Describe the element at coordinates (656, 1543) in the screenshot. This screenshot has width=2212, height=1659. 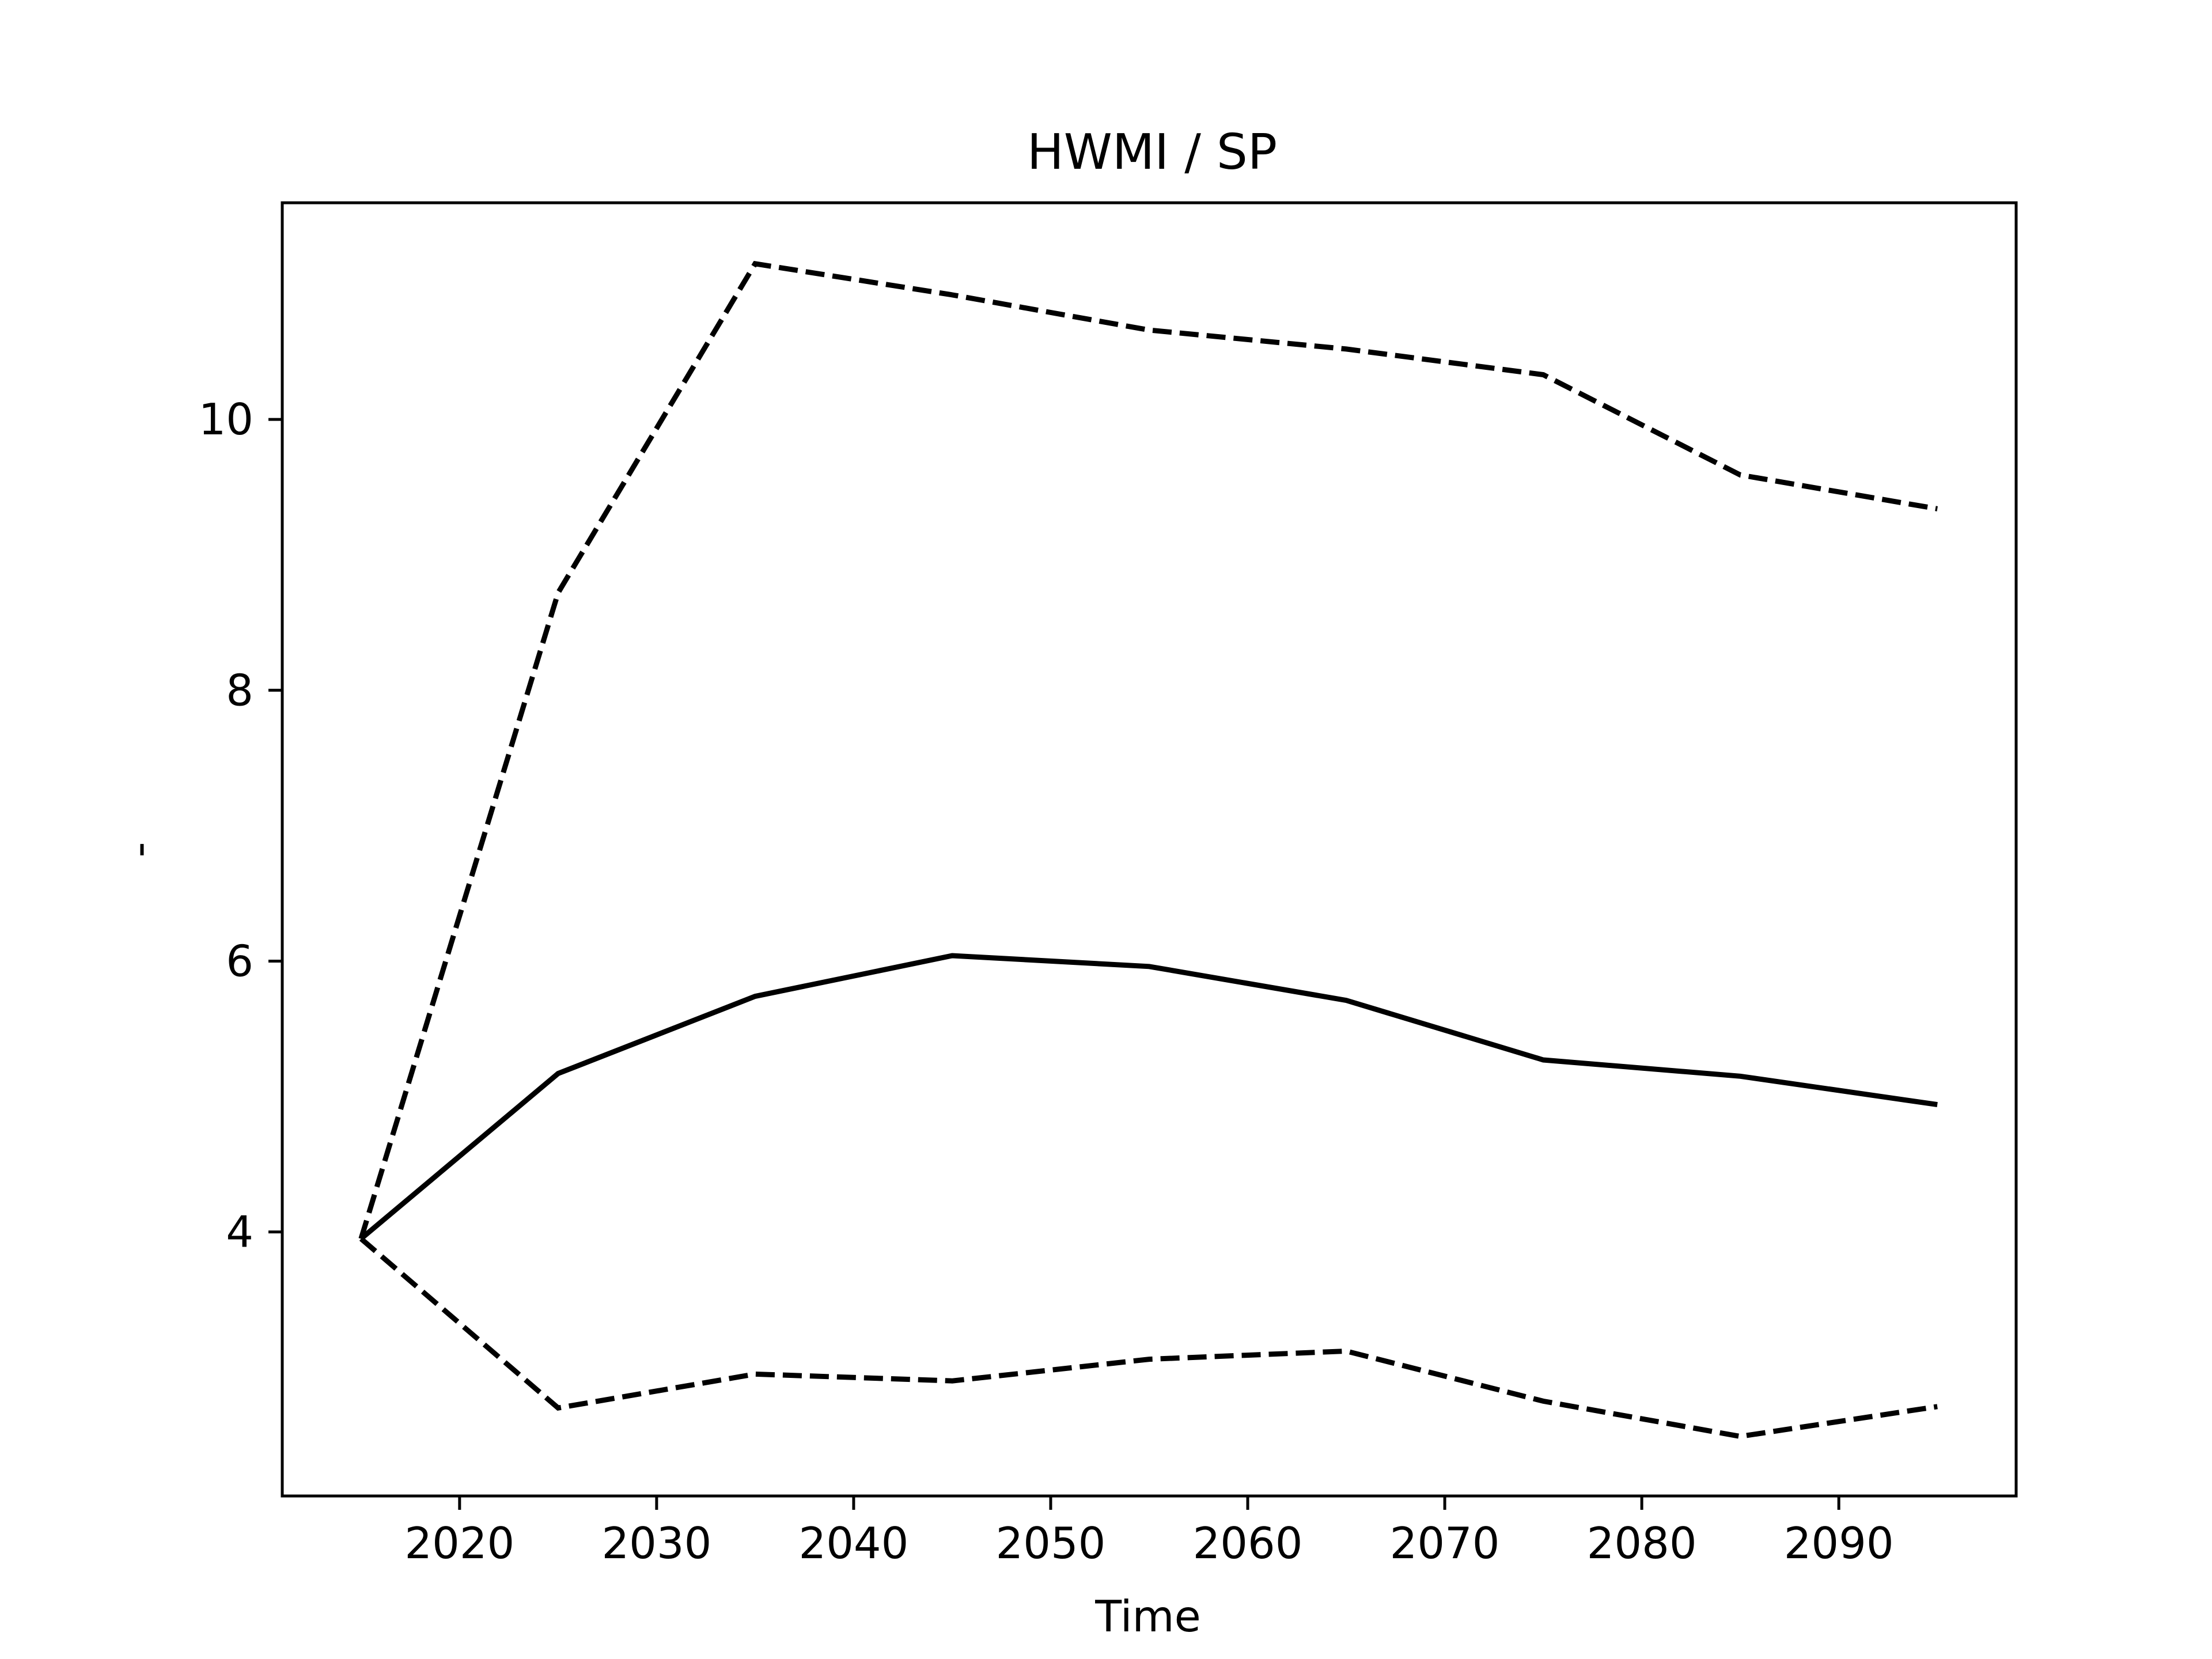
I see `x-tick-label: 2030` at that location.